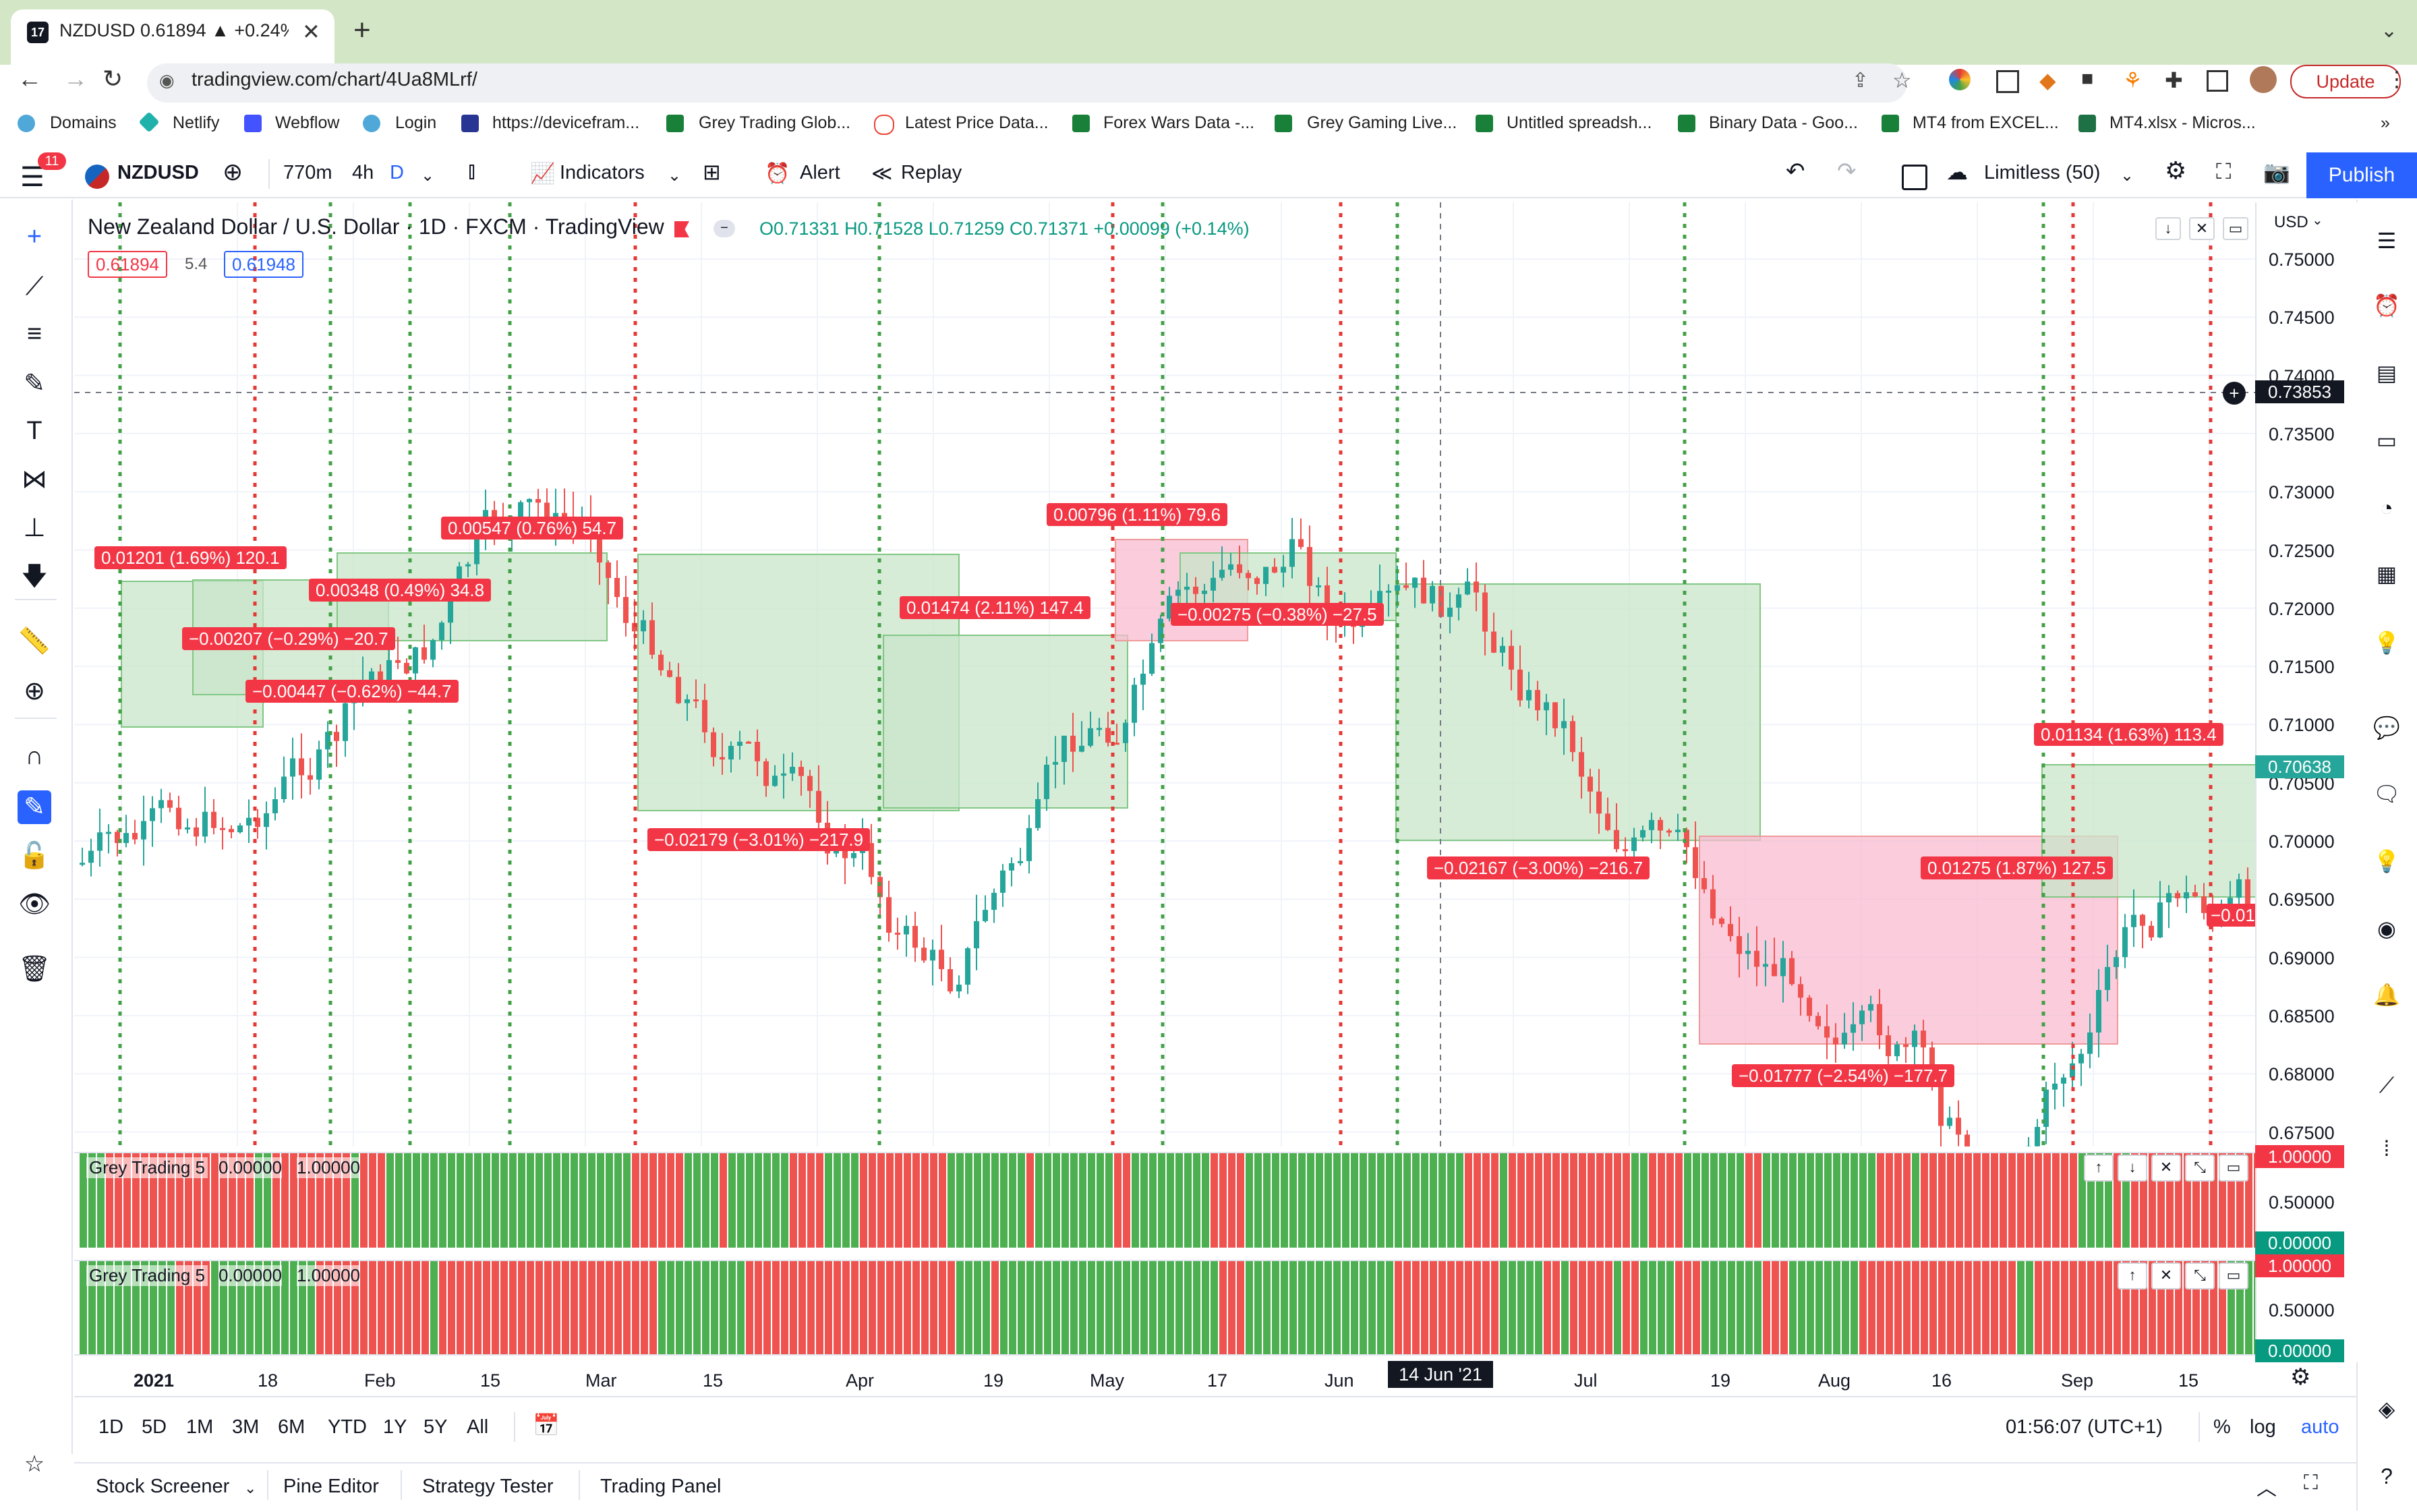 The height and width of the screenshot is (1512, 2417). I want to click on range-label-7: 0.01474 (2.11%) 147.4, so click(995, 607).